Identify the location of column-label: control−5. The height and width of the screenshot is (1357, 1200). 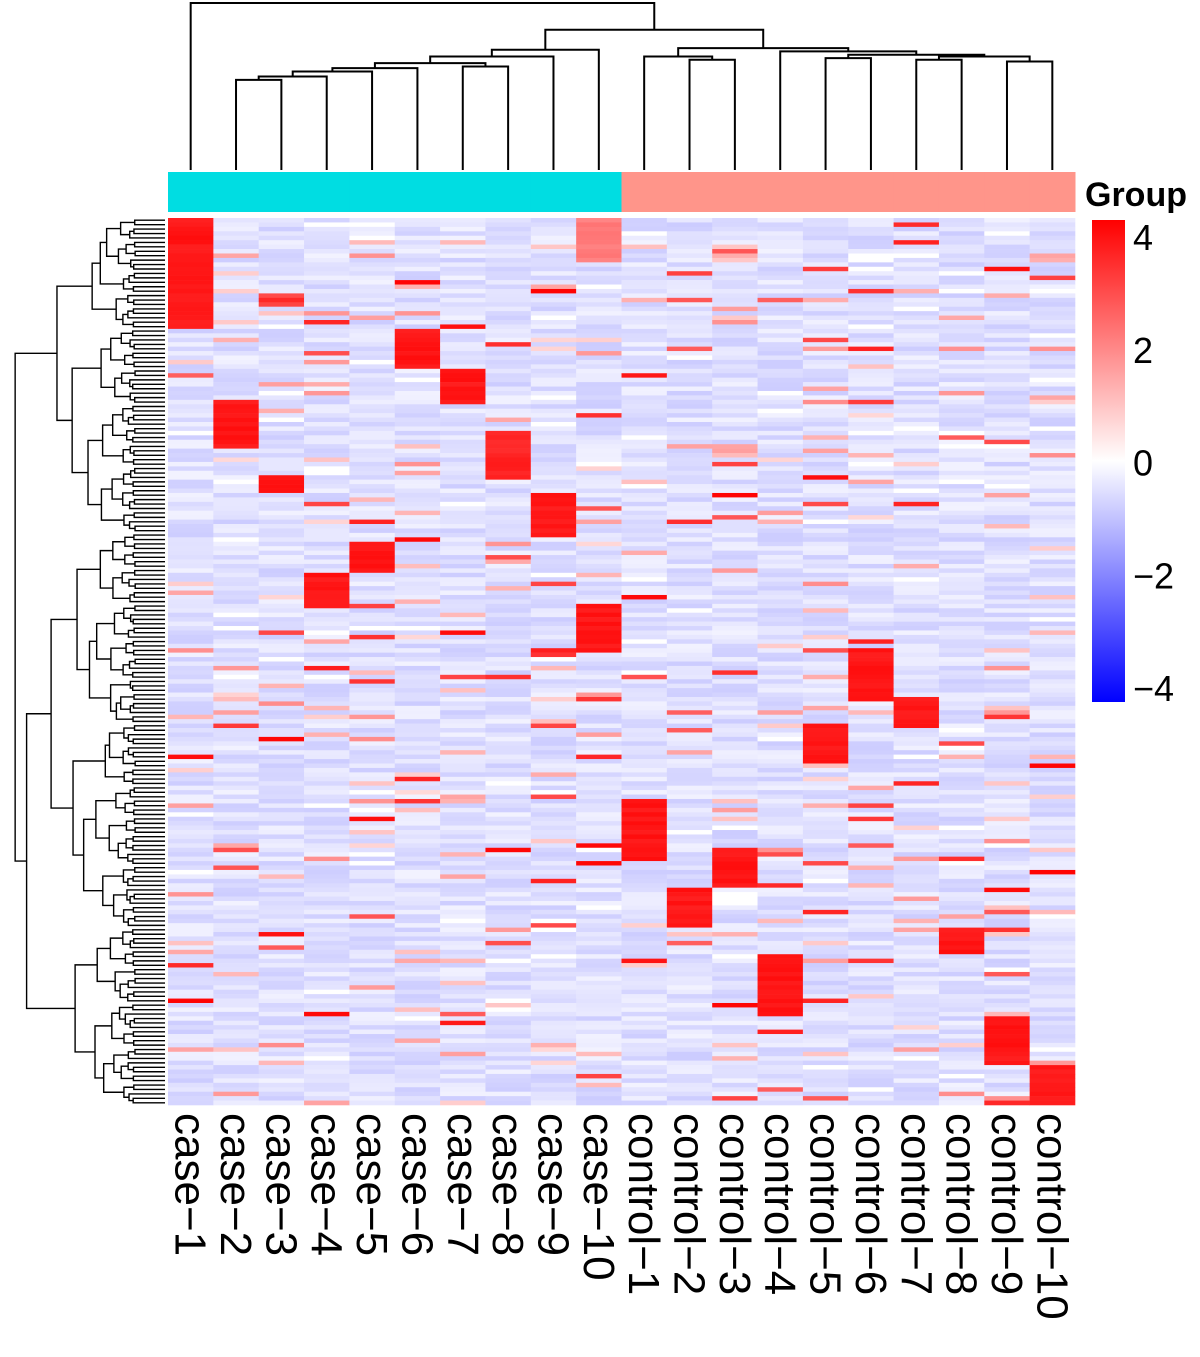
(825, 1204).